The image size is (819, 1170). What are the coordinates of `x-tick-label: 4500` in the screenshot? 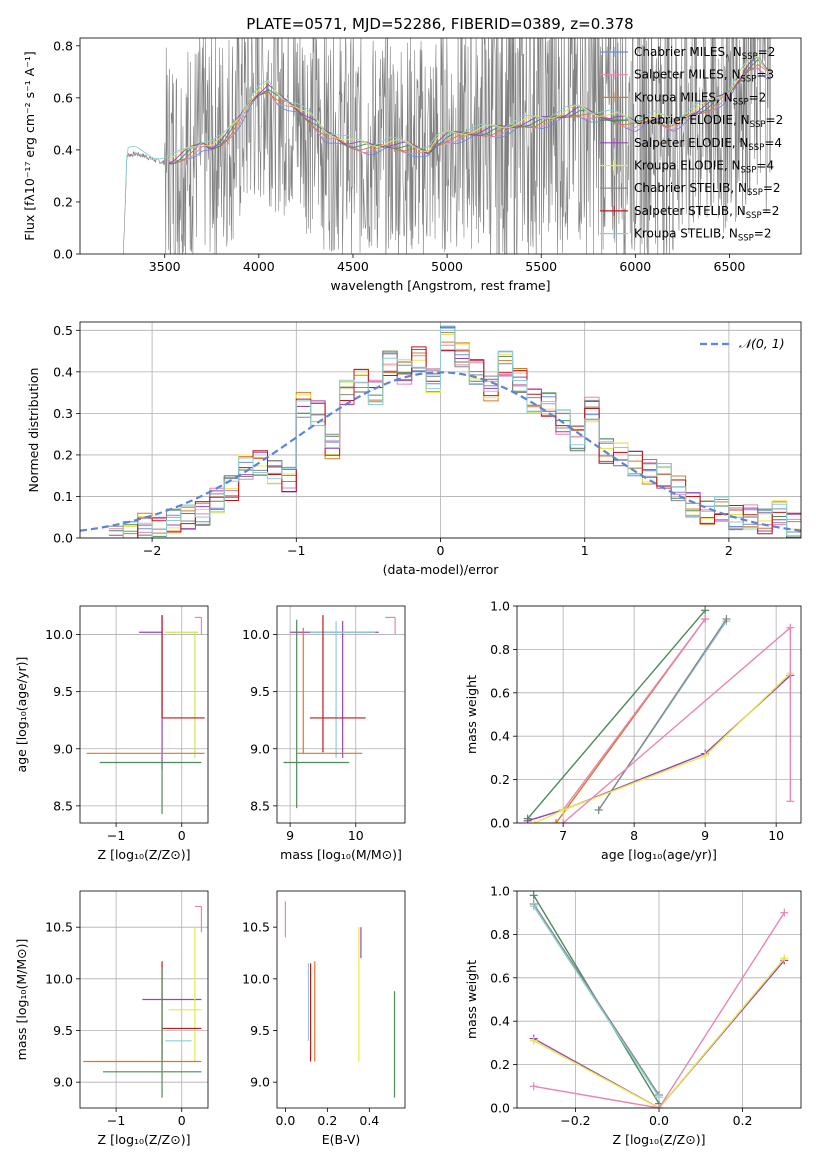 It's located at (353, 266).